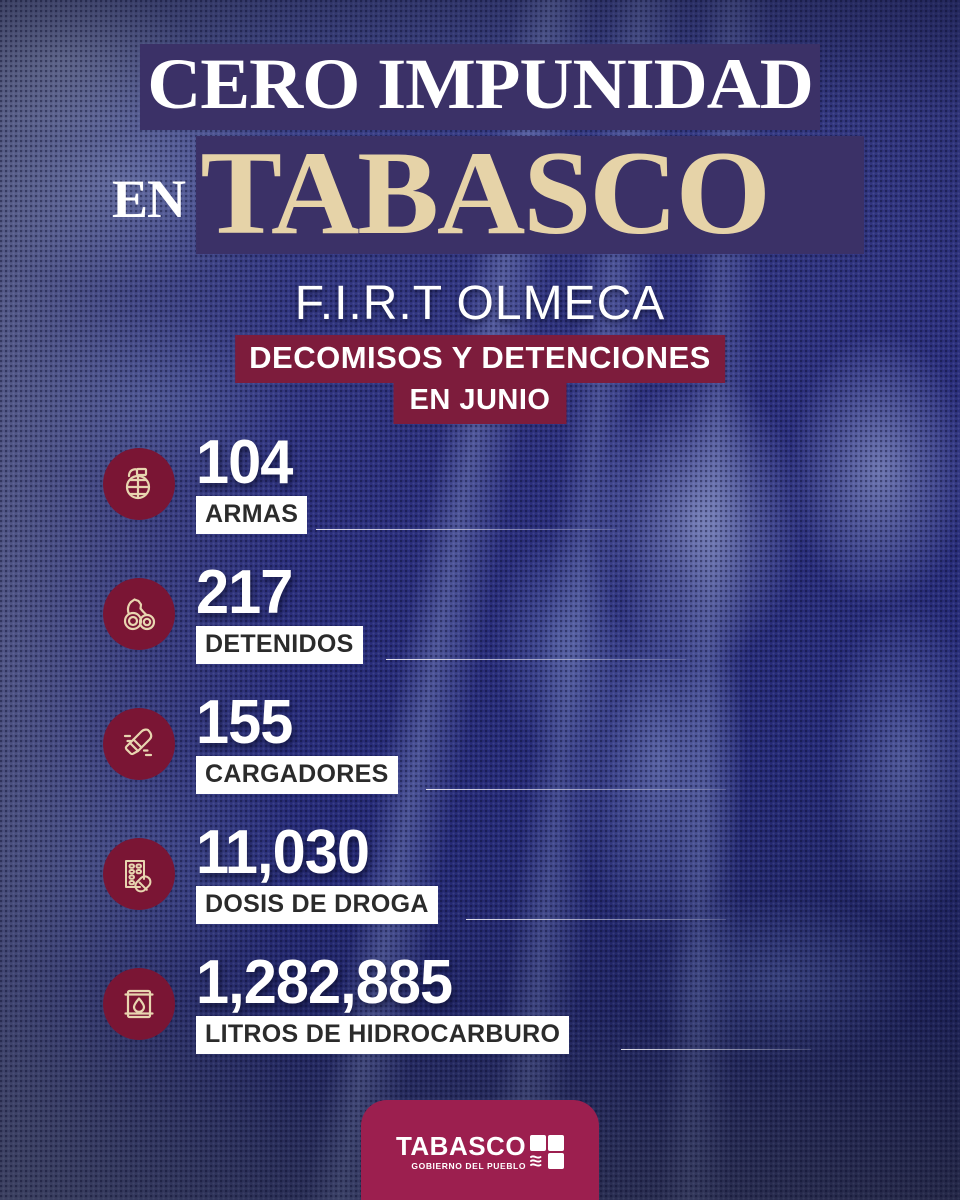 This screenshot has width=960, height=1200. I want to click on logo-wordmark: TABASCO GOBIERNO DEL PUEBLO, so click(461, 1152).